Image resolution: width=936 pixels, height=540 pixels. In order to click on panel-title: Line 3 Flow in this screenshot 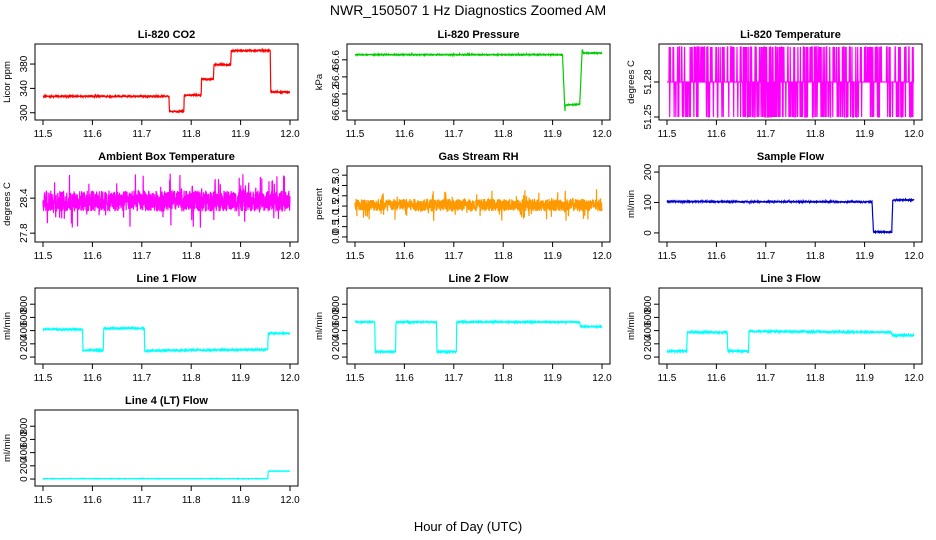, I will do `click(791, 279)`.